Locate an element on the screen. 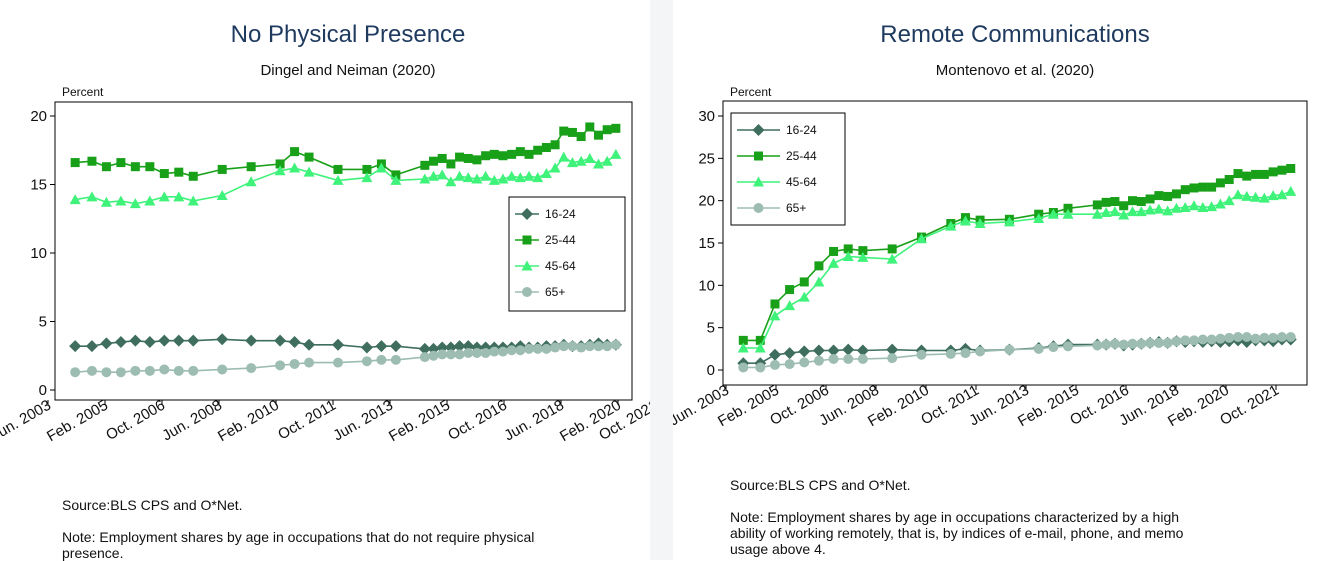 Image resolution: width=1323 pixels, height=561 pixels. y-tick-label: 25 is located at coordinates (706, 158).